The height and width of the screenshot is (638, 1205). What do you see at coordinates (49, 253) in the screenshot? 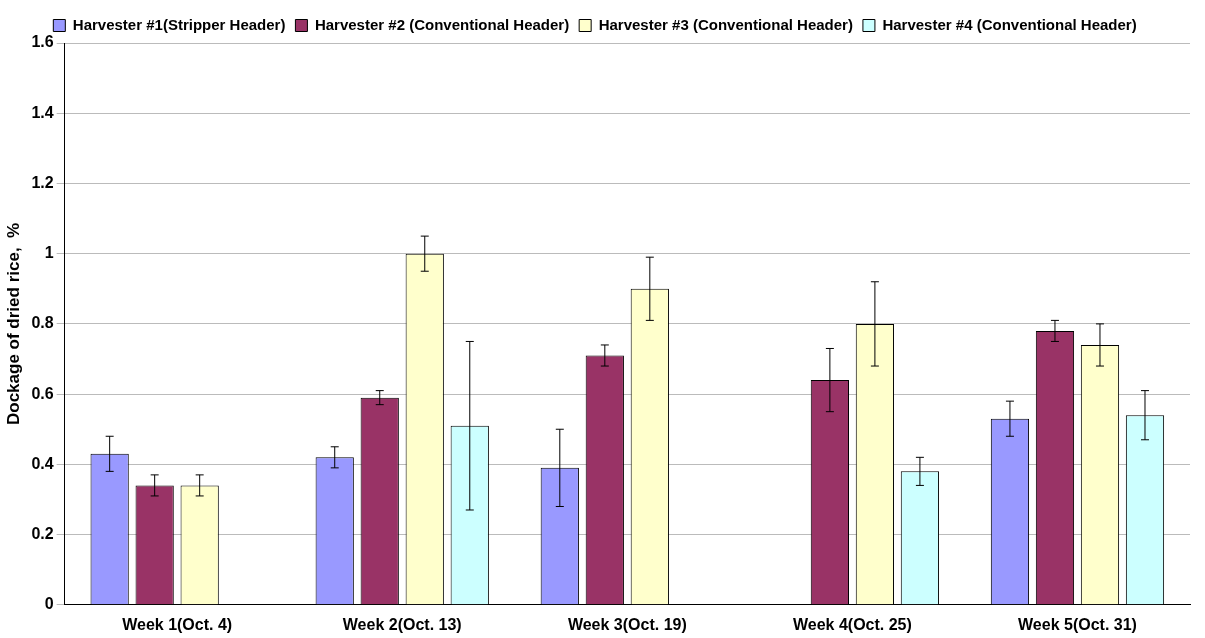
I see `y-tick-label: 1` at bounding box center [49, 253].